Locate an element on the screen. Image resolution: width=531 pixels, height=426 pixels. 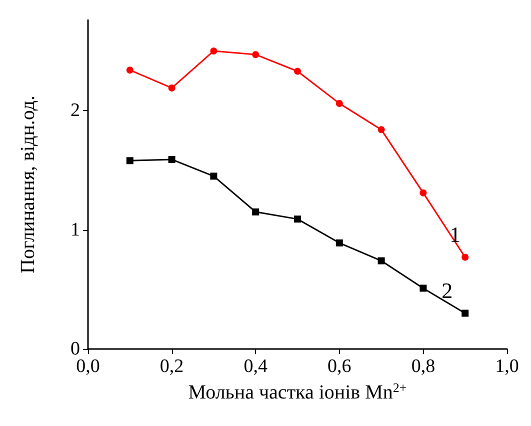
y-tick-label: 2 is located at coordinates (75, 111).